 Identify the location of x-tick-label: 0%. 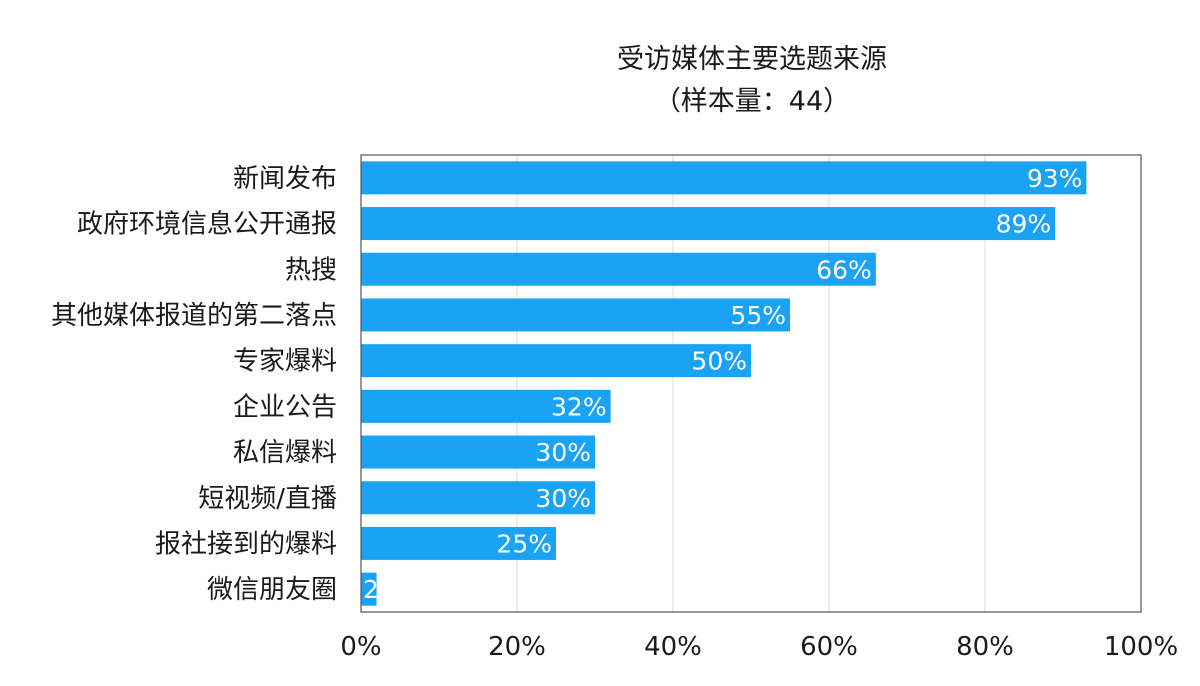
(360, 647).